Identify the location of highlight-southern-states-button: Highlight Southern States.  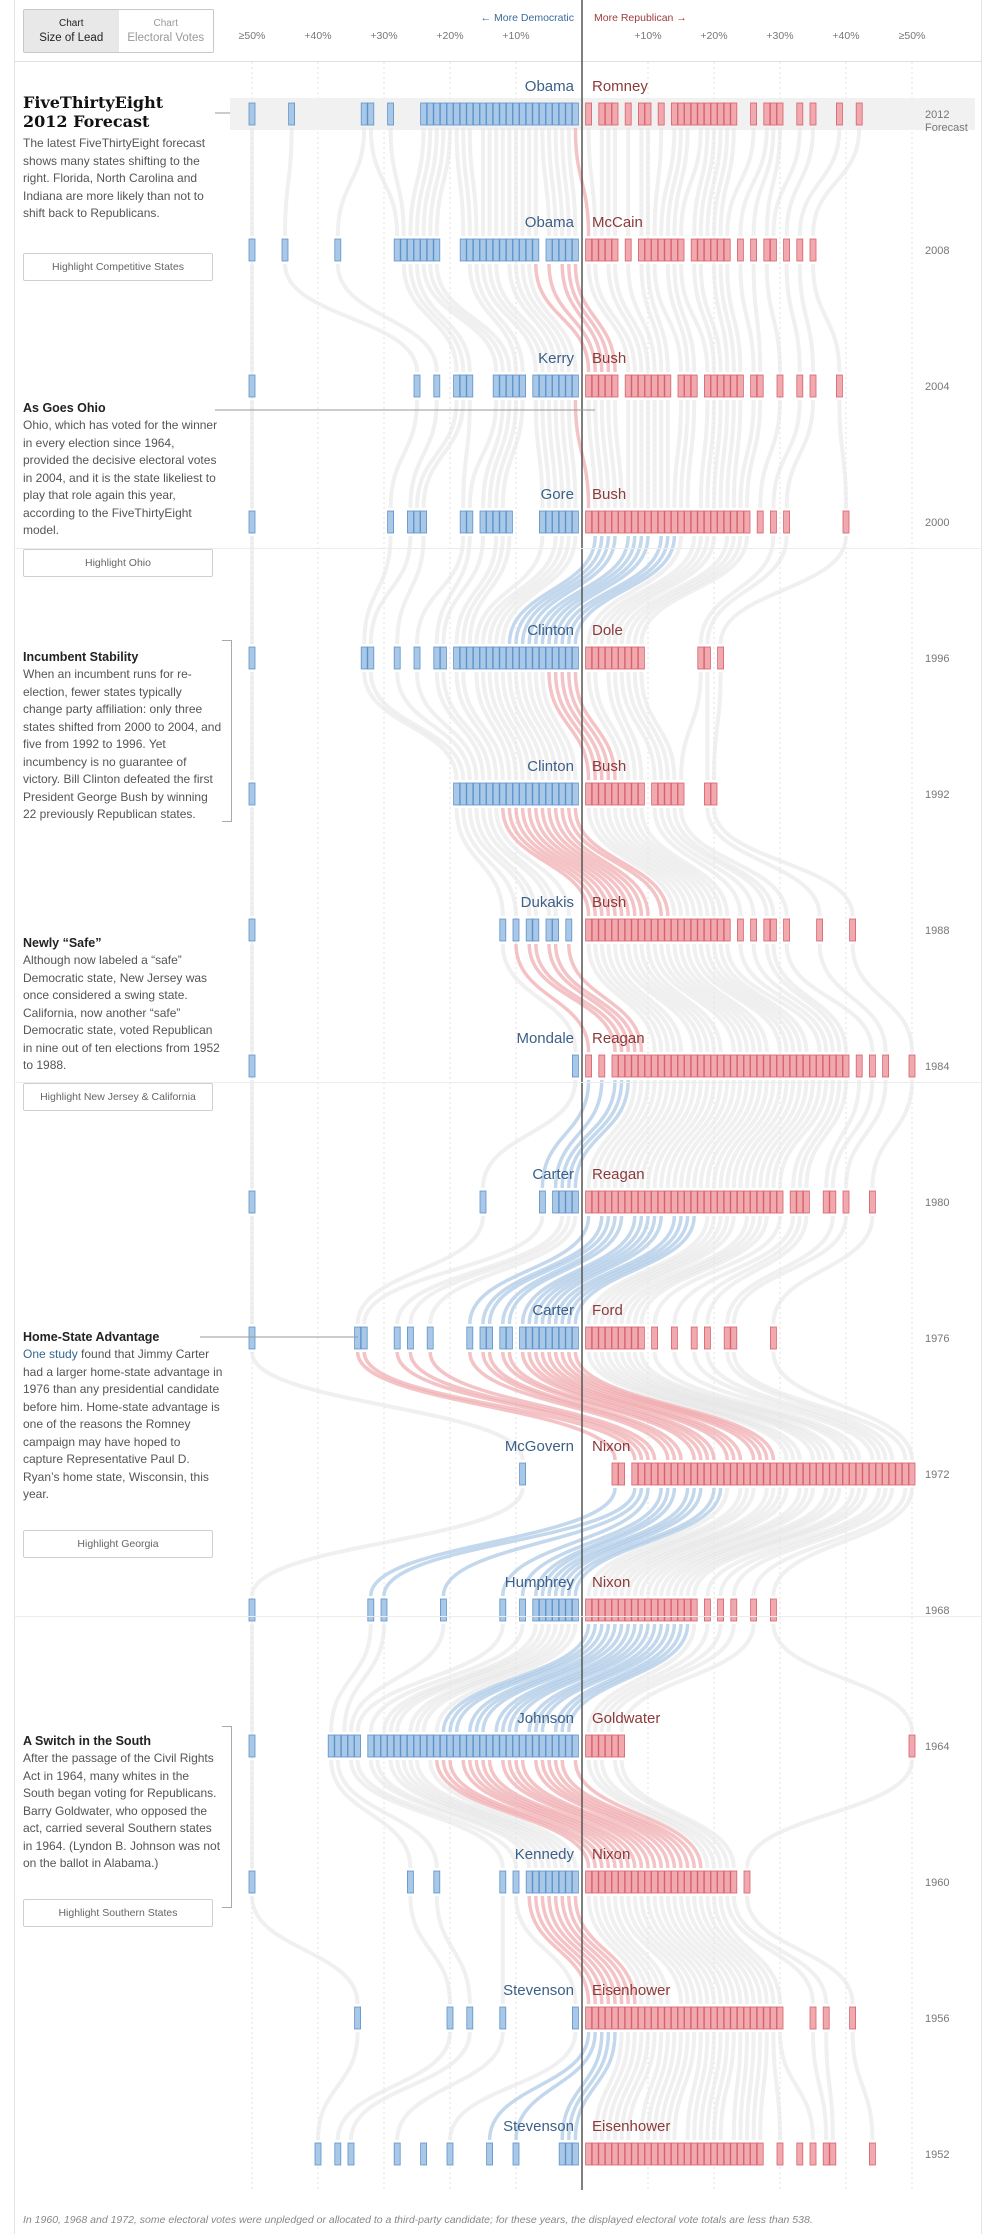
(118, 1913).